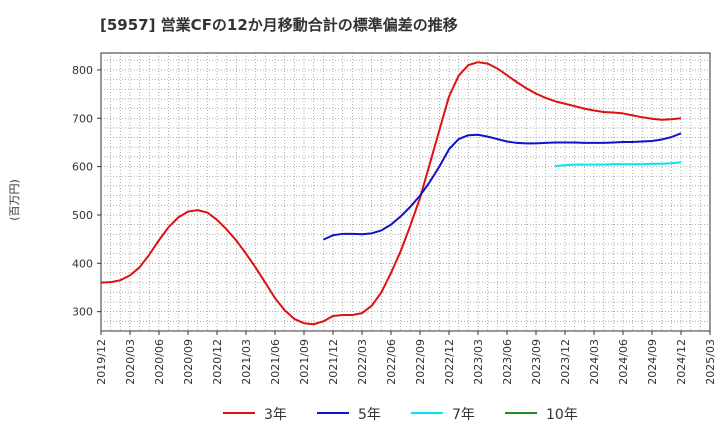 The height and width of the screenshot is (440, 720). What do you see at coordinates (369, 415) in the screenshot?
I see `legend-label-1: 5年` at bounding box center [369, 415].